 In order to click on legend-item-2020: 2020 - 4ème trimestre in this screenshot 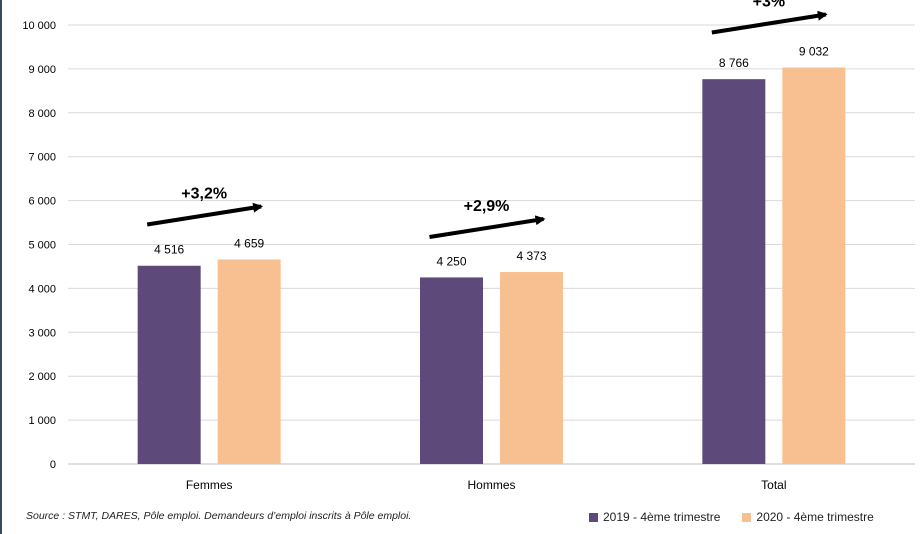, I will do `click(808, 517)`.